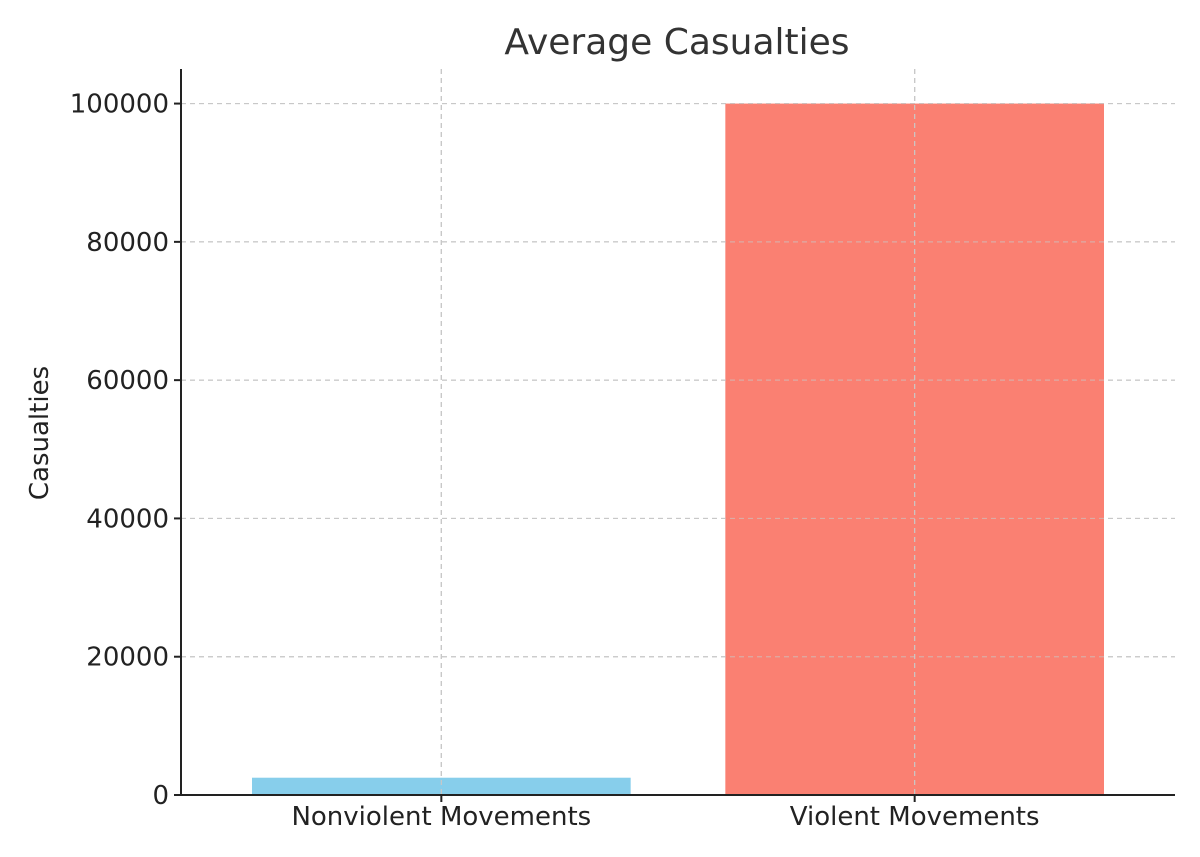 Image resolution: width=1200 pixels, height=857 pixels. Describe the element at coordinates (127, 243) in the screenshot. I see `y-tick-label: 80000` at that location.